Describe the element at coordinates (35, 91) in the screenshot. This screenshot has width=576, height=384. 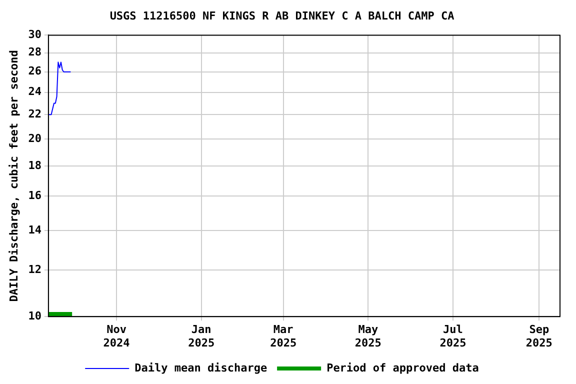
I see `y-tick-label: 24` at that location.